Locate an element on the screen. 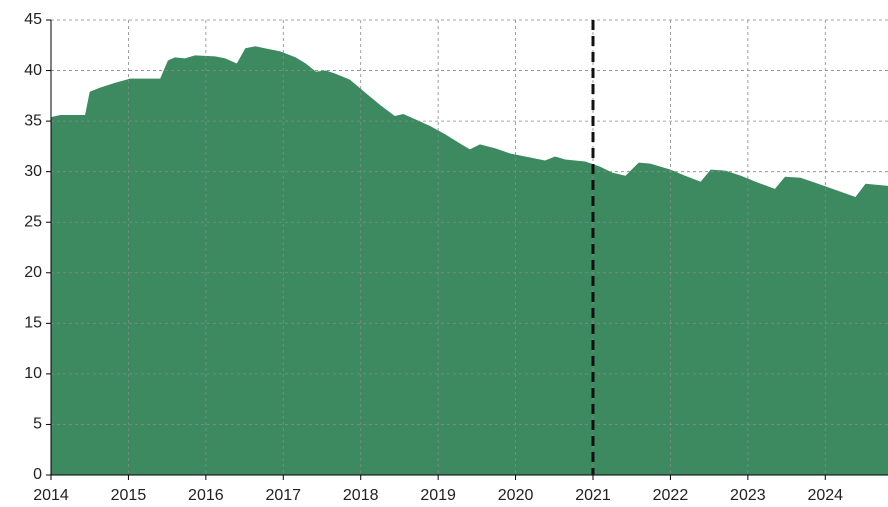 This screenshot has width=888, height=507. x-tick-label: 2016 is located at coordinates (206, 495).